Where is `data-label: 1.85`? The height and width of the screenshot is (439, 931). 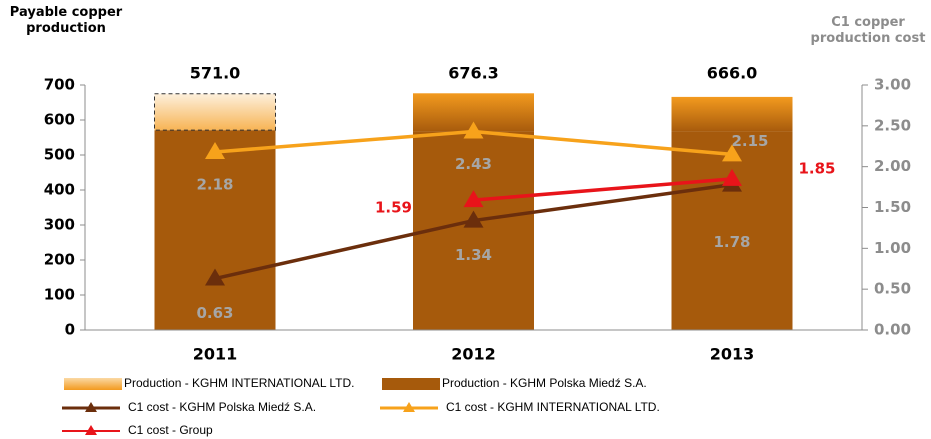
data-label: 1.85 is located at coordinates (816, 168).